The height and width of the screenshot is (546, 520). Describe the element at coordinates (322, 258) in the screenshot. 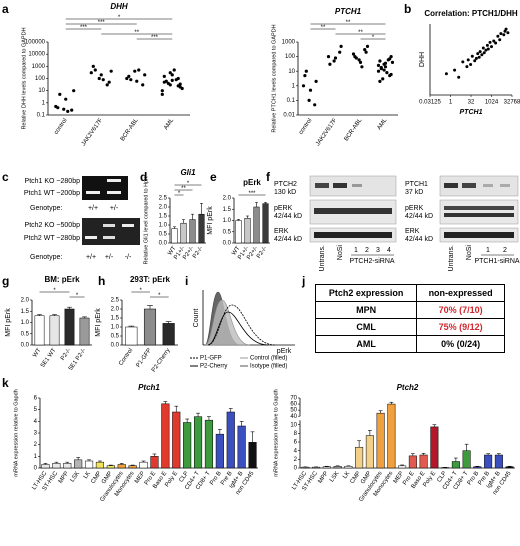

I see `lane-label: Untrans.` at that location.